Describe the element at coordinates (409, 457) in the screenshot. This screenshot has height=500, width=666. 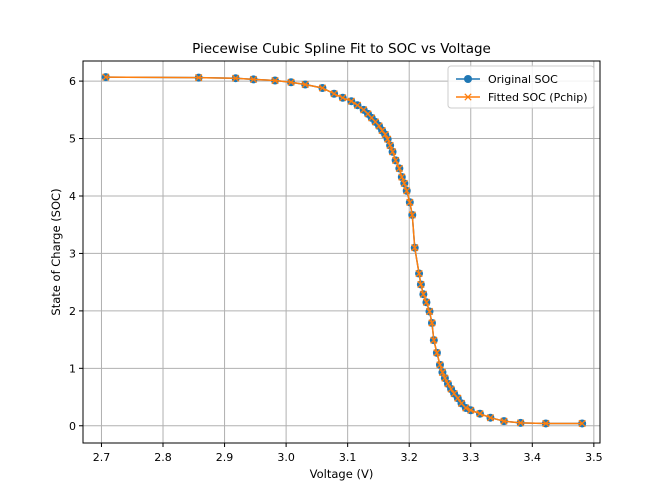
I see `x-tick-label: 3.2` at that location.